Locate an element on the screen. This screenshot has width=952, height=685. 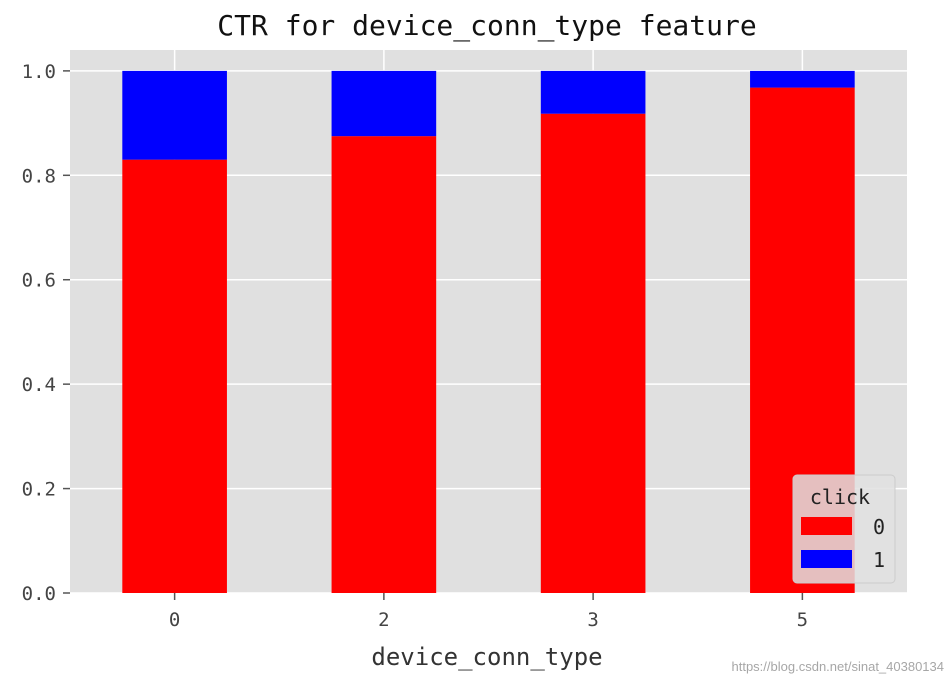
chart-title: CTR for device_conn_type feature is located at coordinates (486, 26).